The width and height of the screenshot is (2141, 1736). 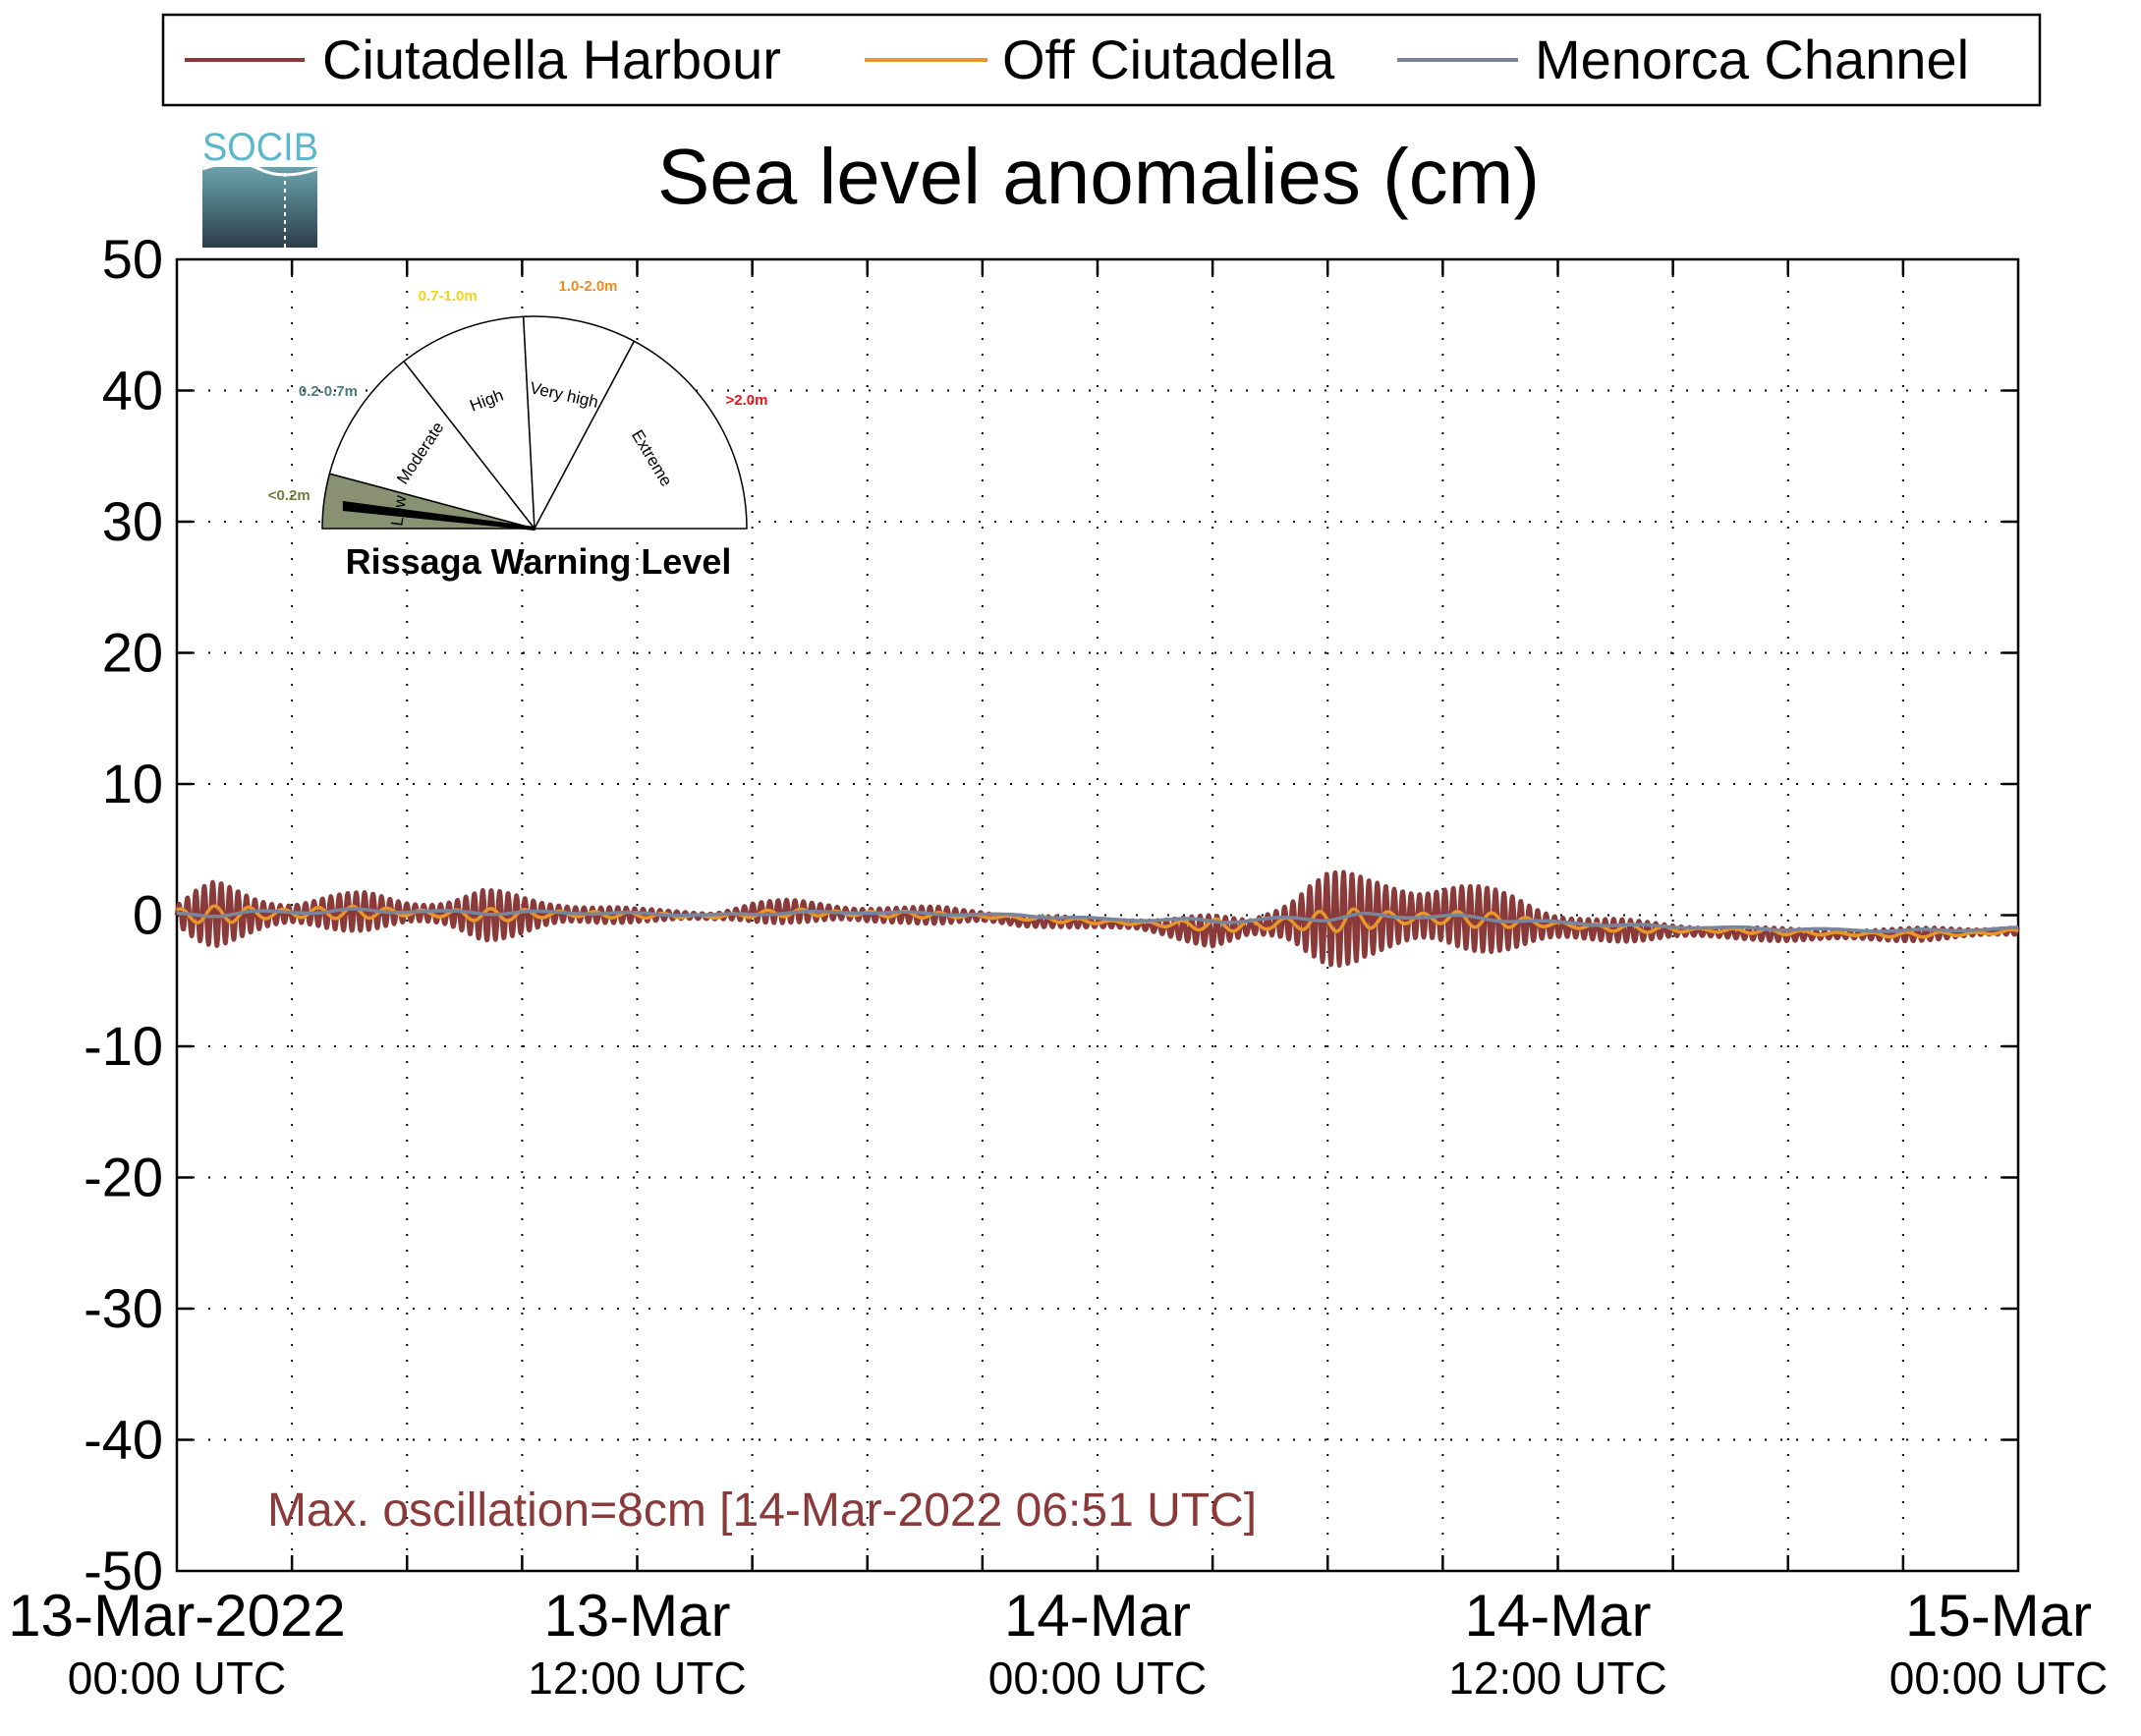 What do you see at coordinates (123, 1177) in the screenshot?
I see `y-tick-label: -20` at bounding box center [123, 1177].